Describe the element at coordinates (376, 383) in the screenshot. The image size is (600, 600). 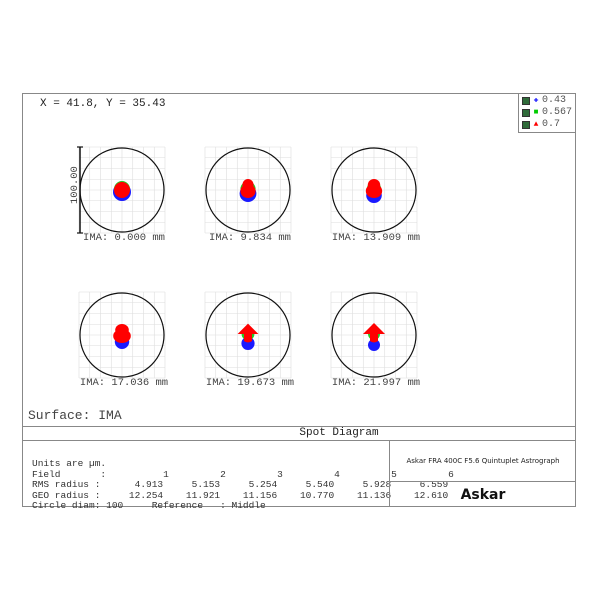
I see `ima-label: IMA: 21.997 mm` at that location.